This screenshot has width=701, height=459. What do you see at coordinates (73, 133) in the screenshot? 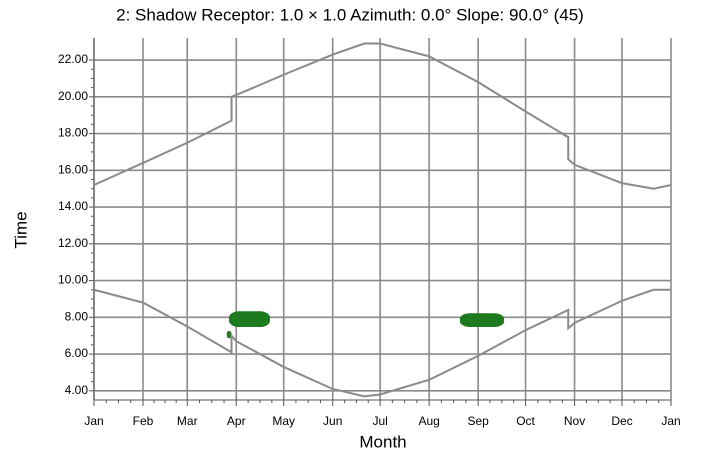
I see `y-tick-label: 18.00` at bounding box center [73, 133].